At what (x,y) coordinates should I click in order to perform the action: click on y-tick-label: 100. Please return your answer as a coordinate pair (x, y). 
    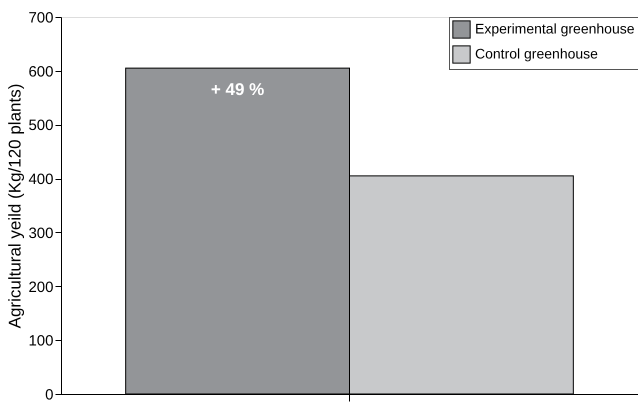
    Looking at the image, I should click on (41, 341).